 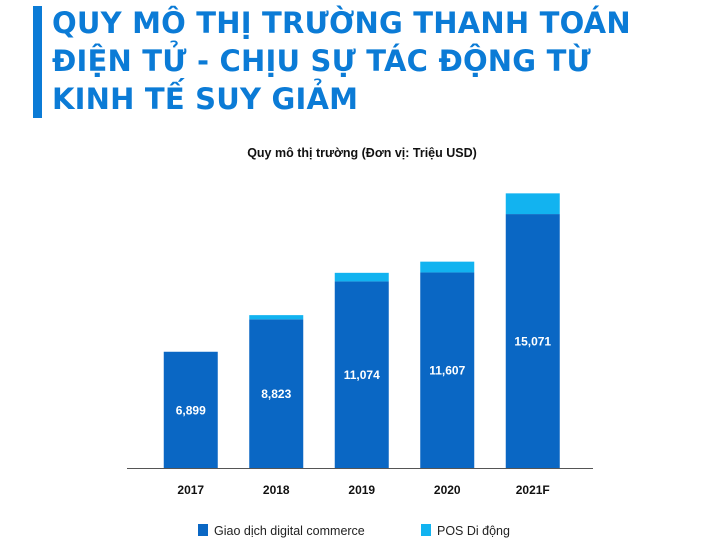 What do you see at coordinates (532, 204) in the screenshot?
I see `bar-segment-pos-2021f` at bounding box center [532, 204].